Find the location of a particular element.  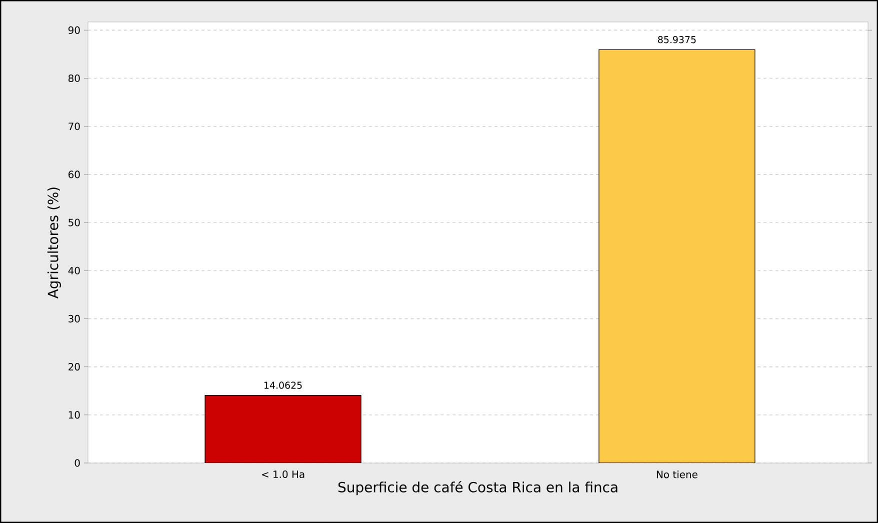

data-label: 85.9375 is located at coordinates (677, 40).